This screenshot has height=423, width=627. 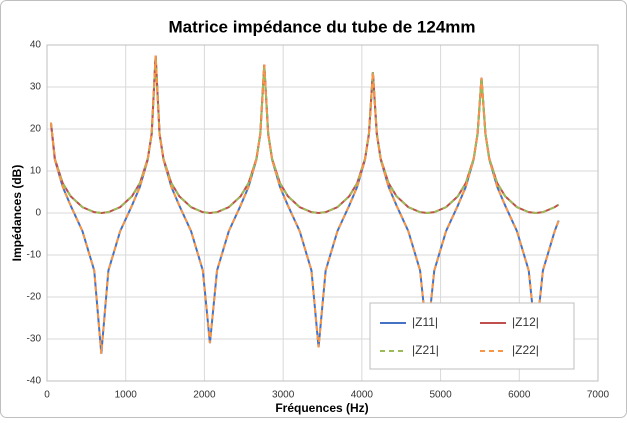 I want to click on legend-label: |Z12|, so click(x=525, y=322).